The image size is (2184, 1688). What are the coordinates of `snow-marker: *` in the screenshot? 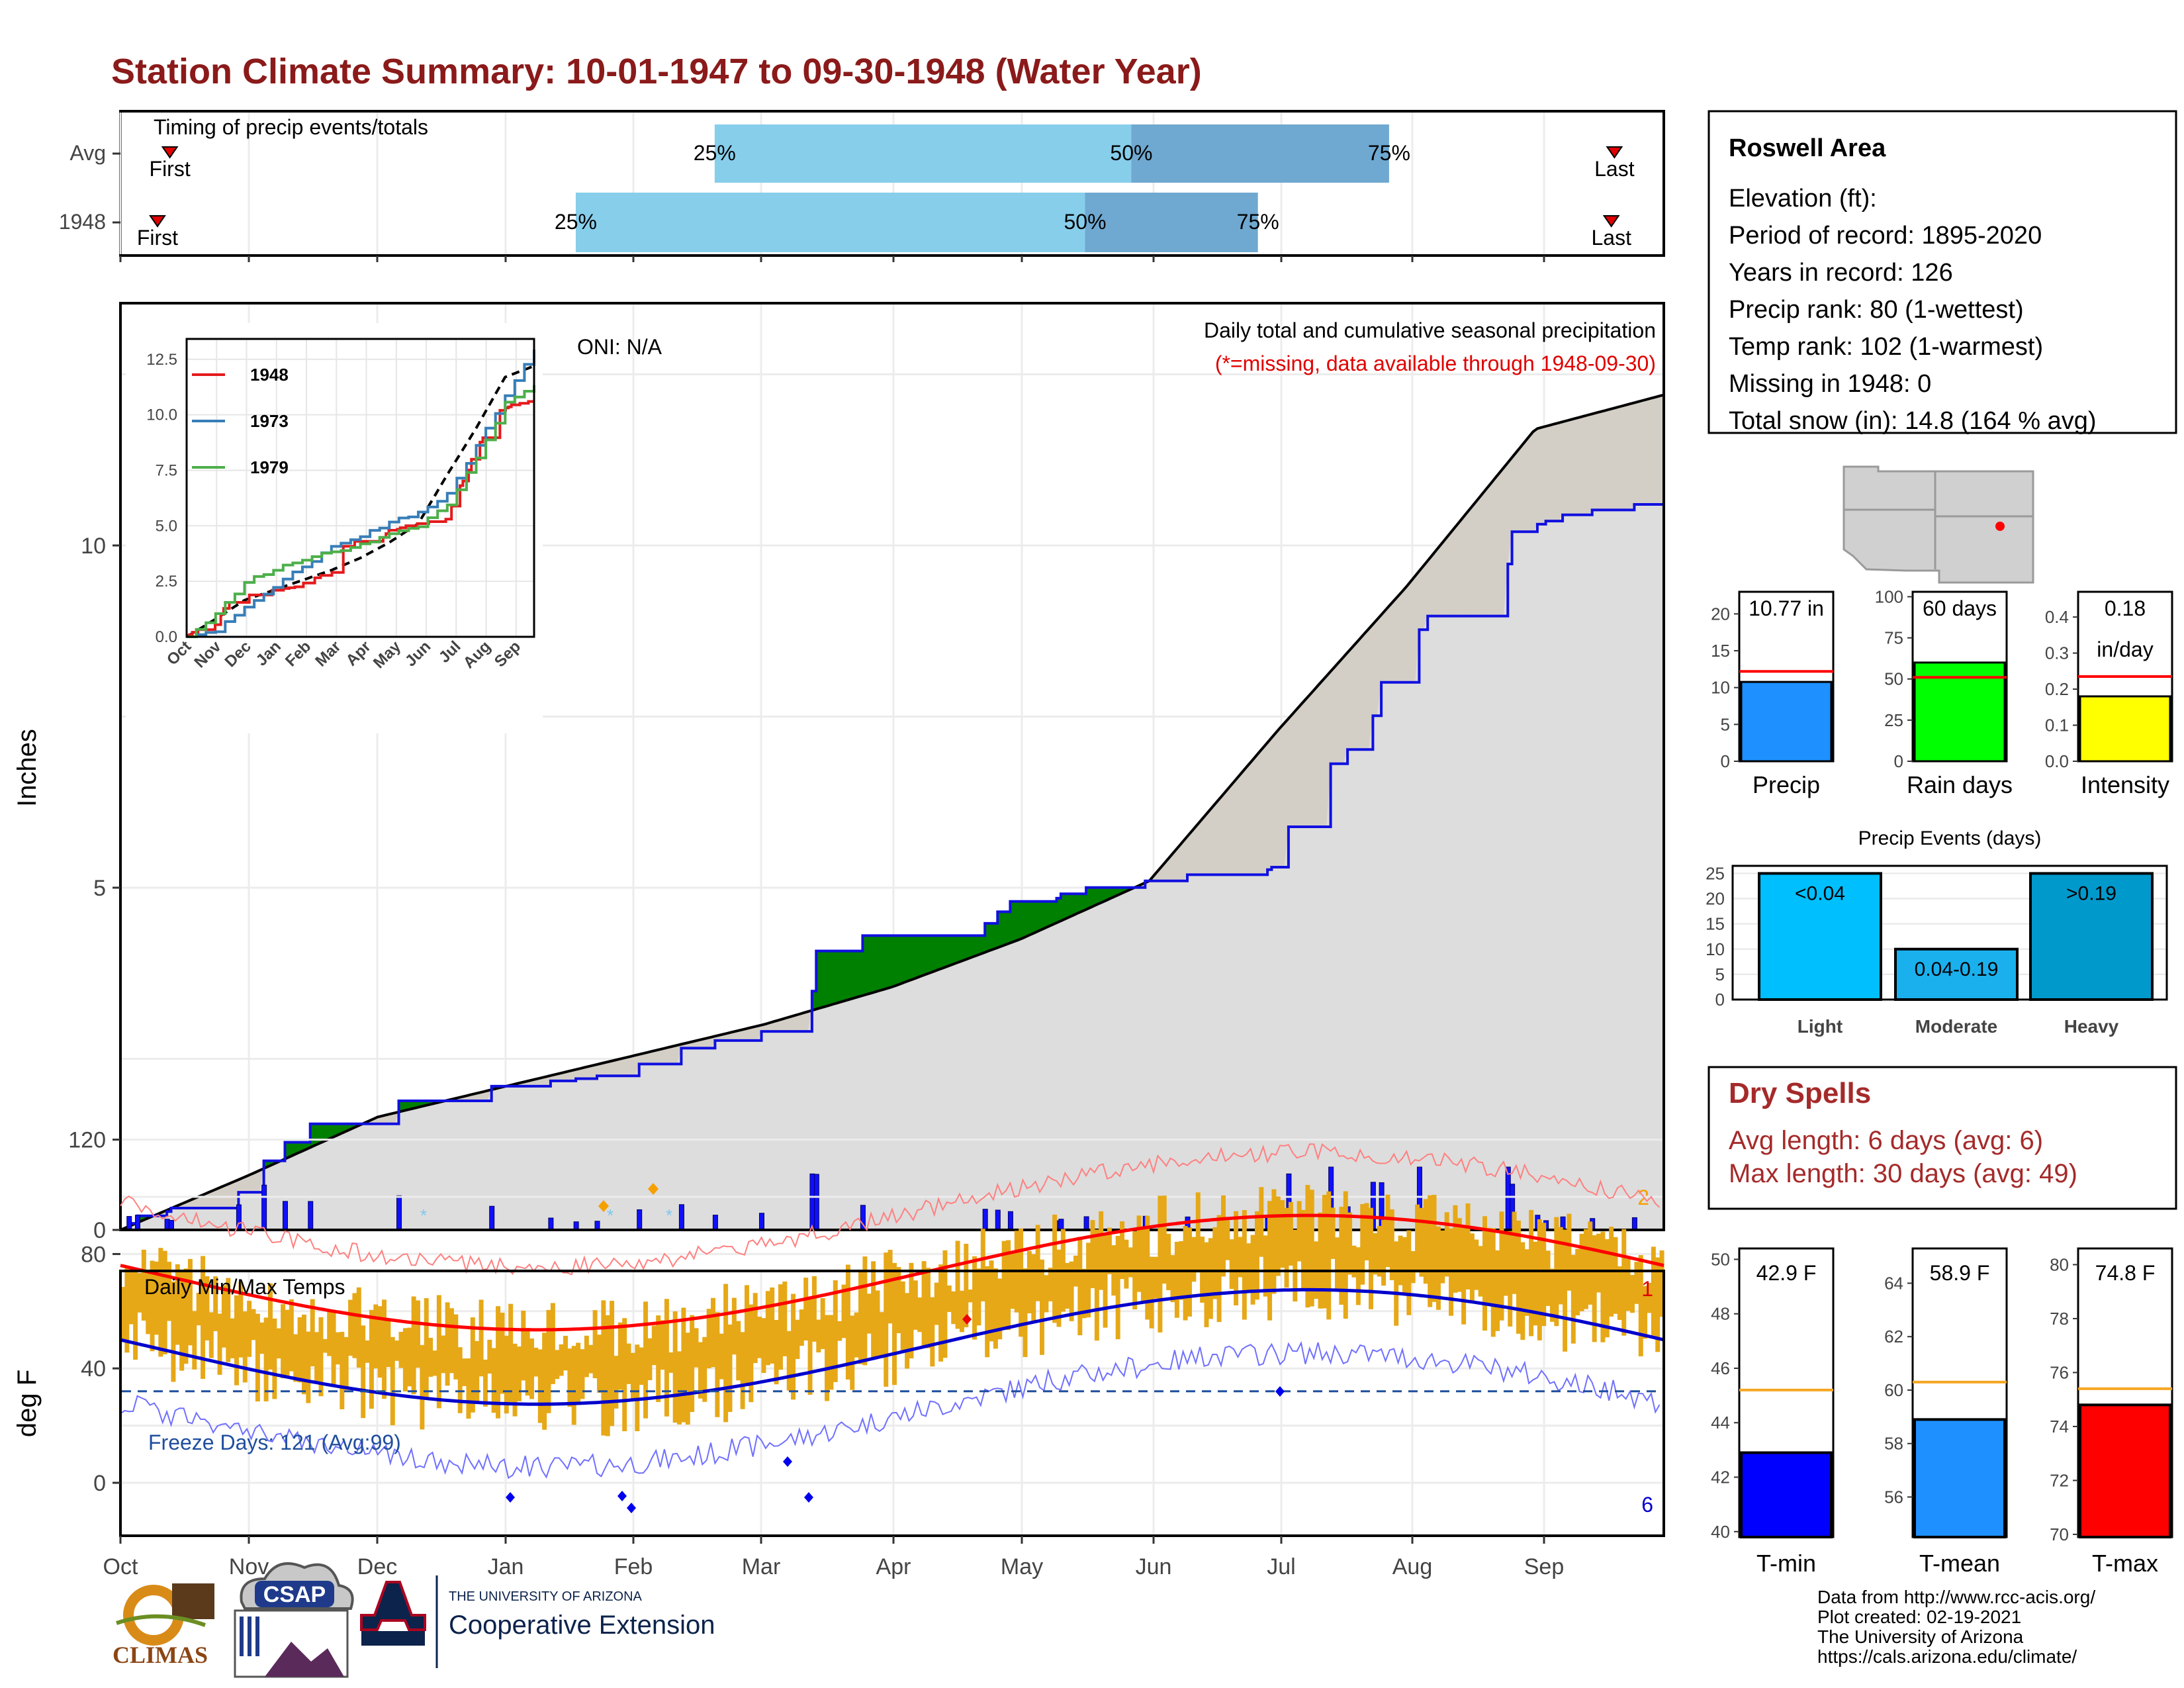 It's located at (669, 1215).